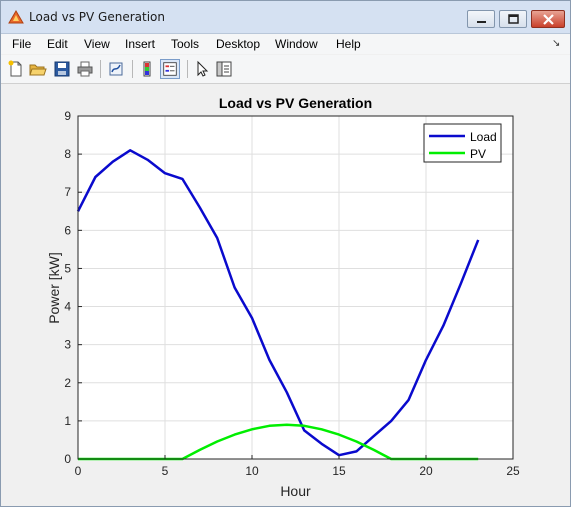 The width and height of the screenshot is (571, 511). Describe the element at coordinates (147, 69) in the screenshot. I see `colorbar-icon` at that location.